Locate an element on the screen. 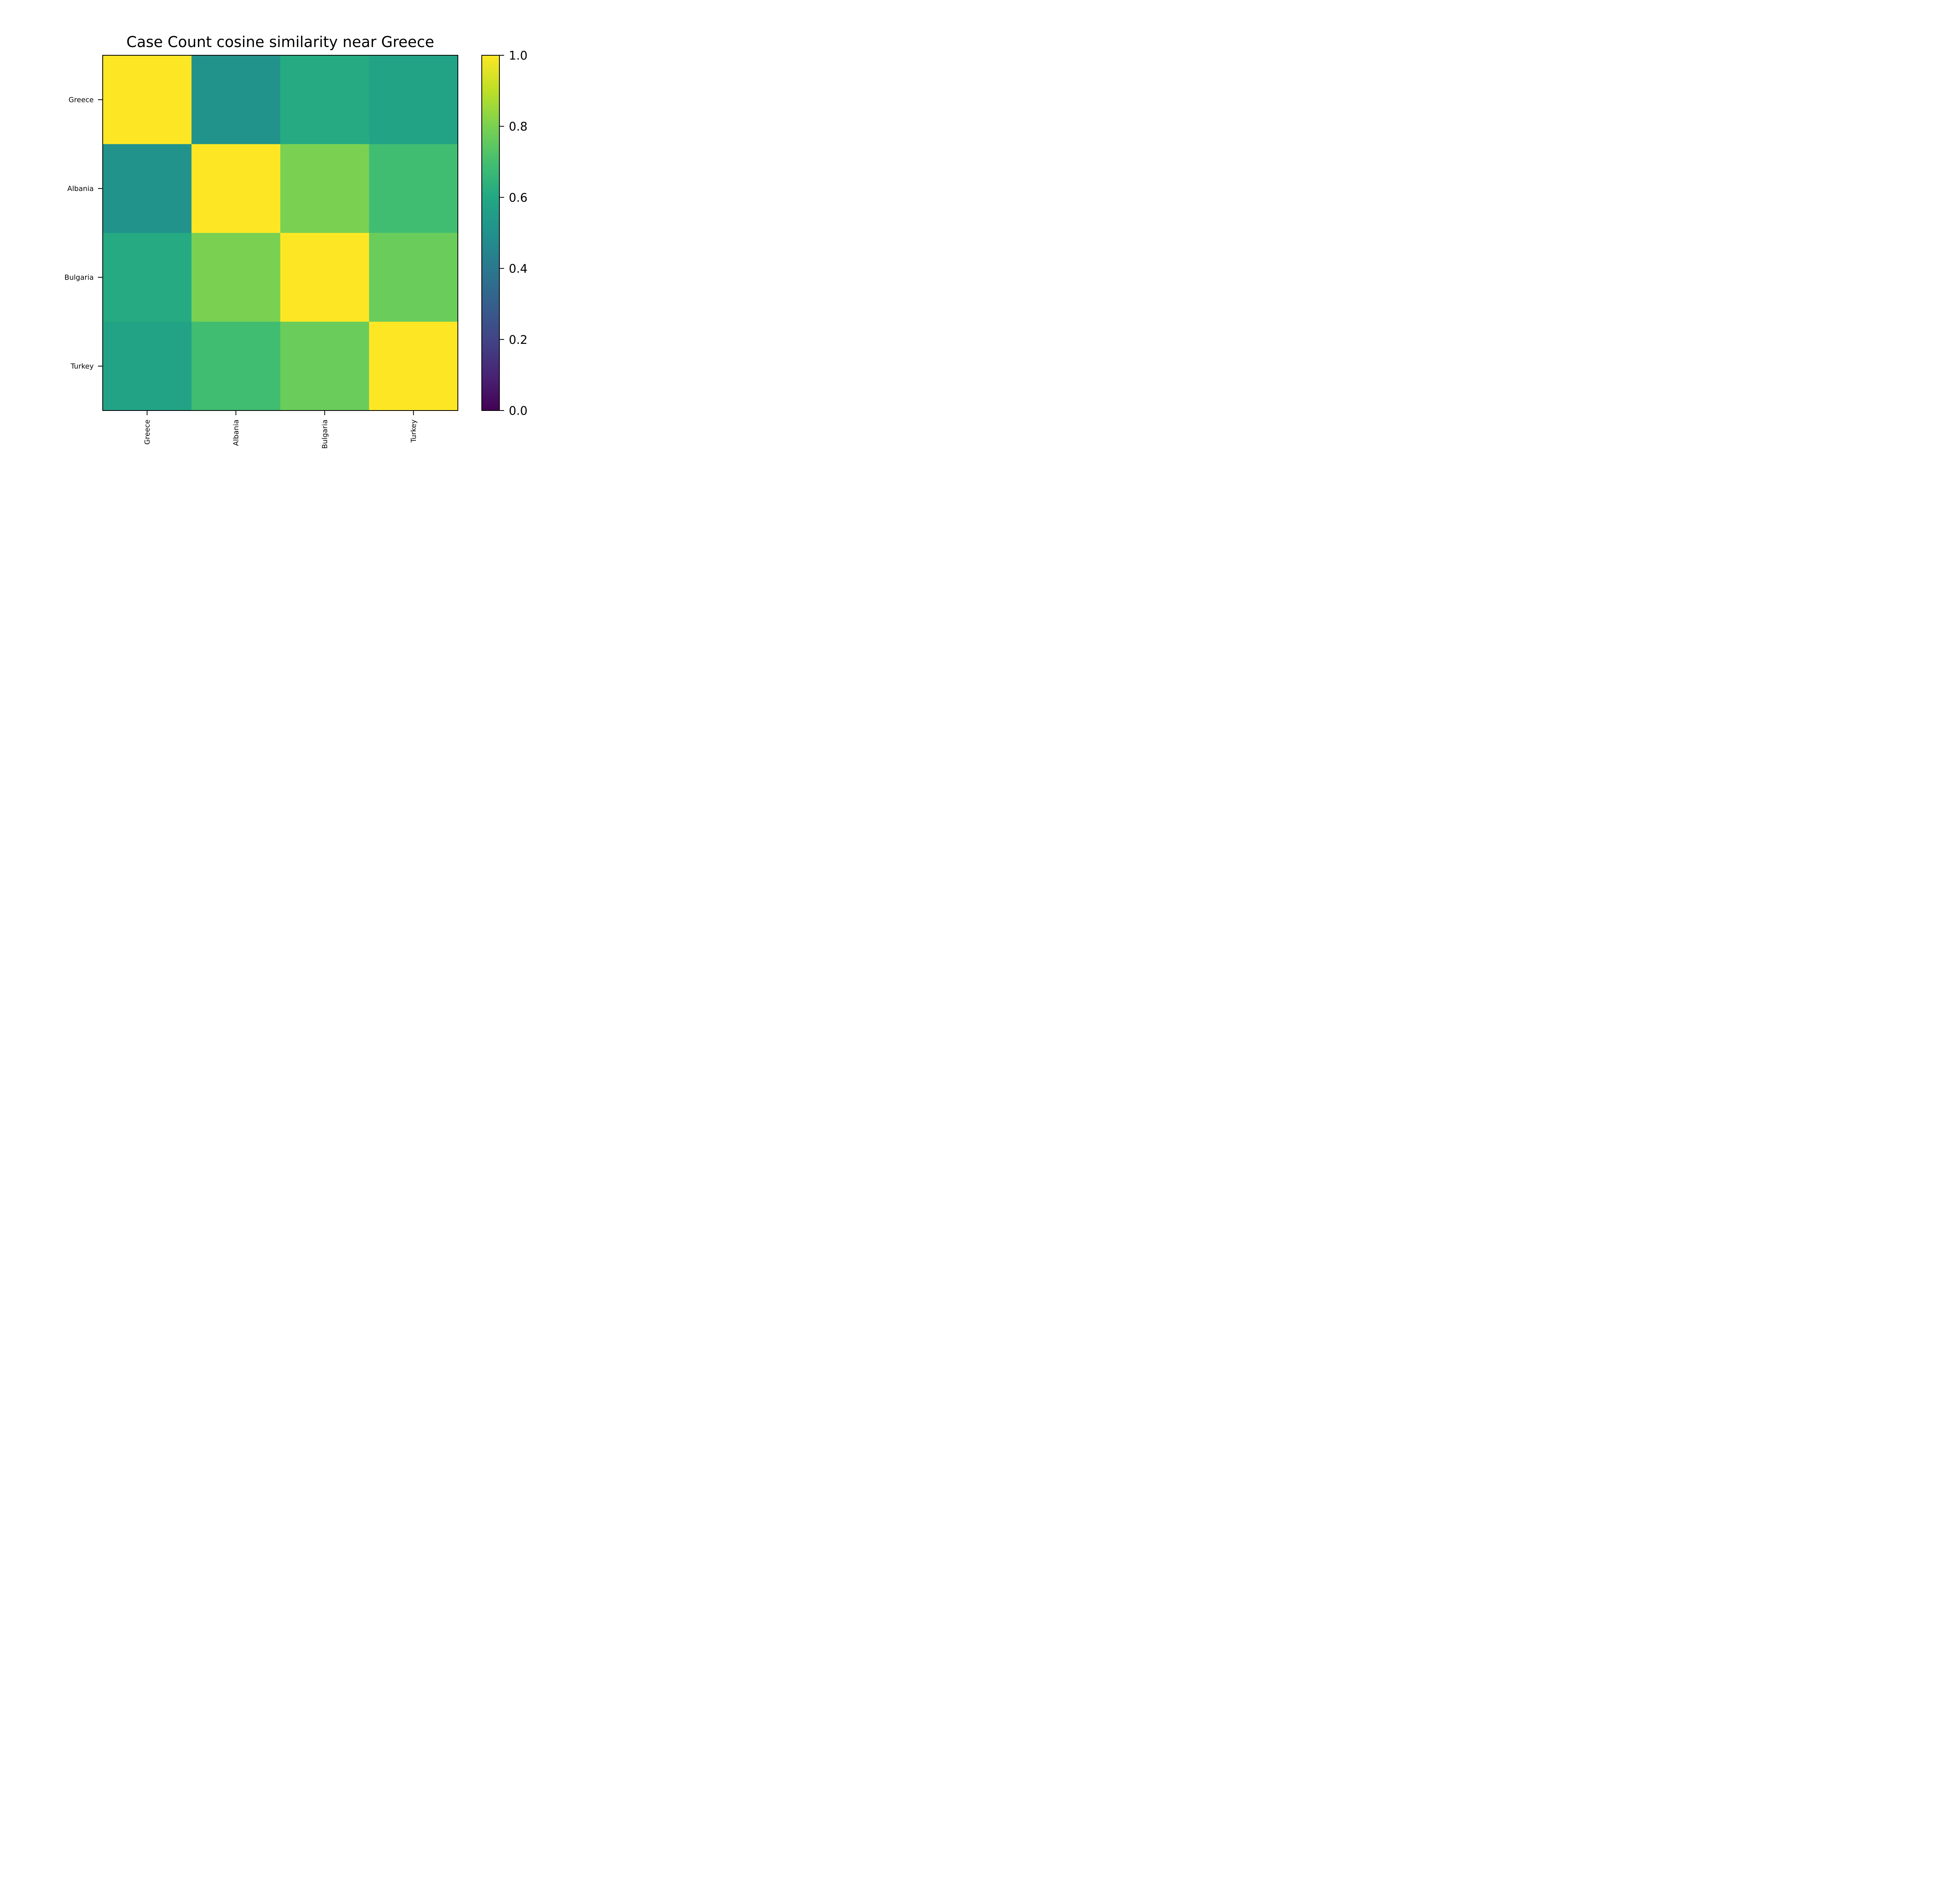  heatmap-cell-turkey-greece is located at coordinates (147, 366).